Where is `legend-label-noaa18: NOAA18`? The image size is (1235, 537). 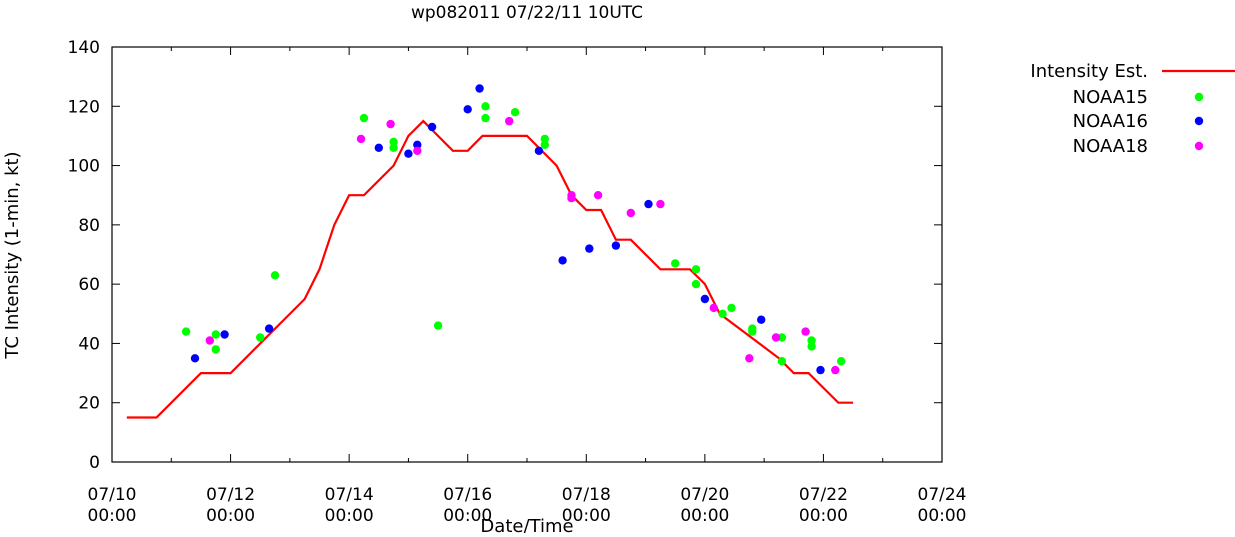
legend-label-noaa18: NOAA18 is located at coordinates (1110, 146).